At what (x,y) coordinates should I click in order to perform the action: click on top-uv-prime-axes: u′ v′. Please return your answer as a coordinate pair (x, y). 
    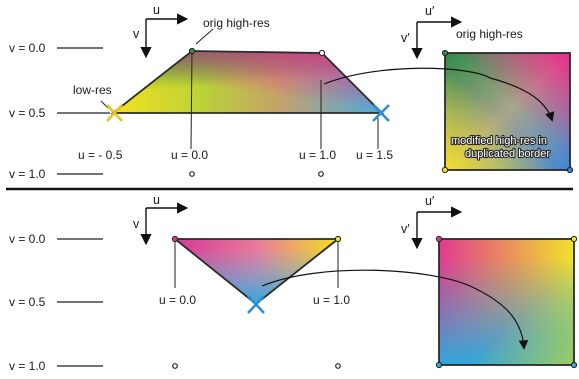
    Looking at the image, I should click on (432, 32).